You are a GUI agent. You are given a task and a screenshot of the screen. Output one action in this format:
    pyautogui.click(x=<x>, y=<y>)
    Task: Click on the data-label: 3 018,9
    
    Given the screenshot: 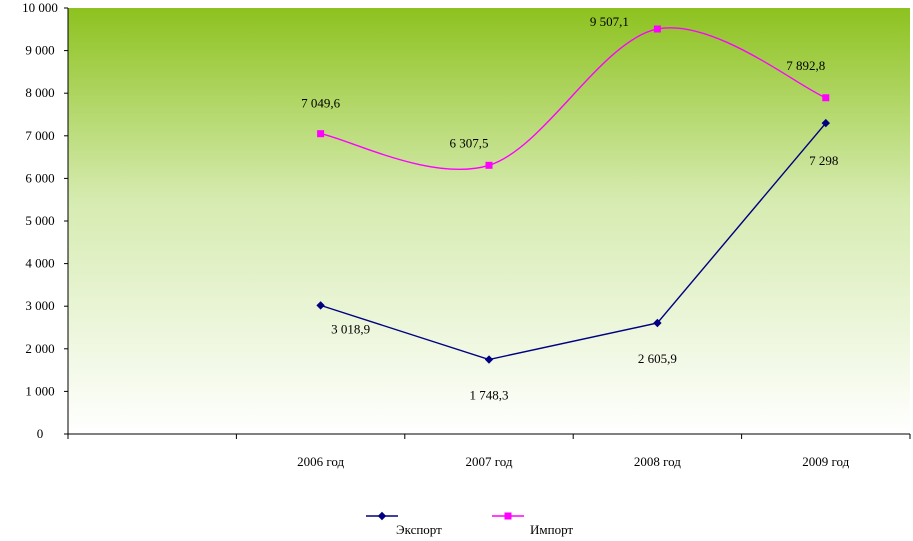 What is the action you would take?
    pyautogui.click(x=350, y=328)
    